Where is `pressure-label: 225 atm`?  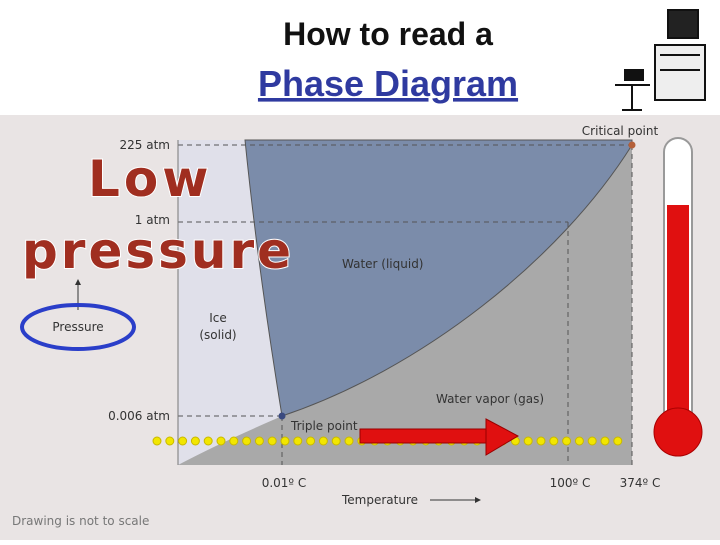
pressure-label: 225 atm is located at coordinates (145, 145).